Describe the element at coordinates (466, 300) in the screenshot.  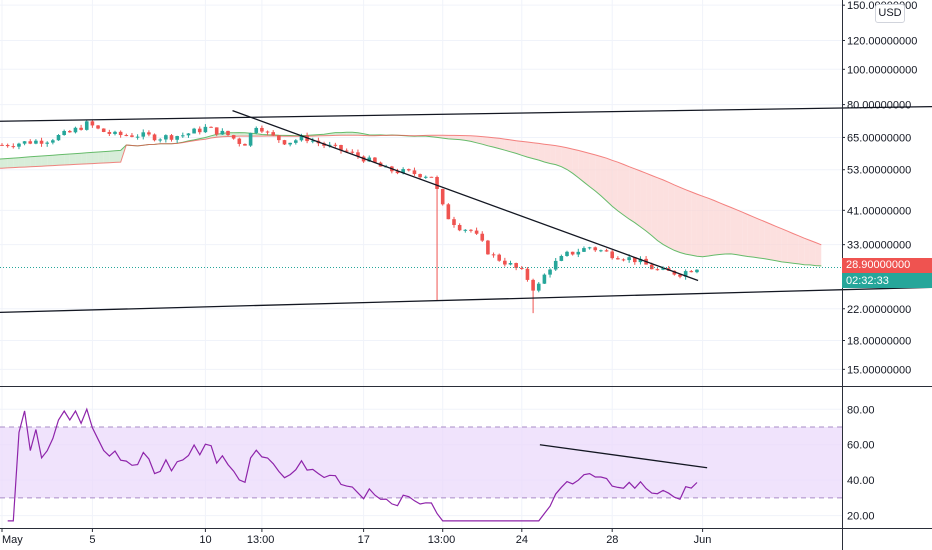
I see `lower-channel-line` at that location.